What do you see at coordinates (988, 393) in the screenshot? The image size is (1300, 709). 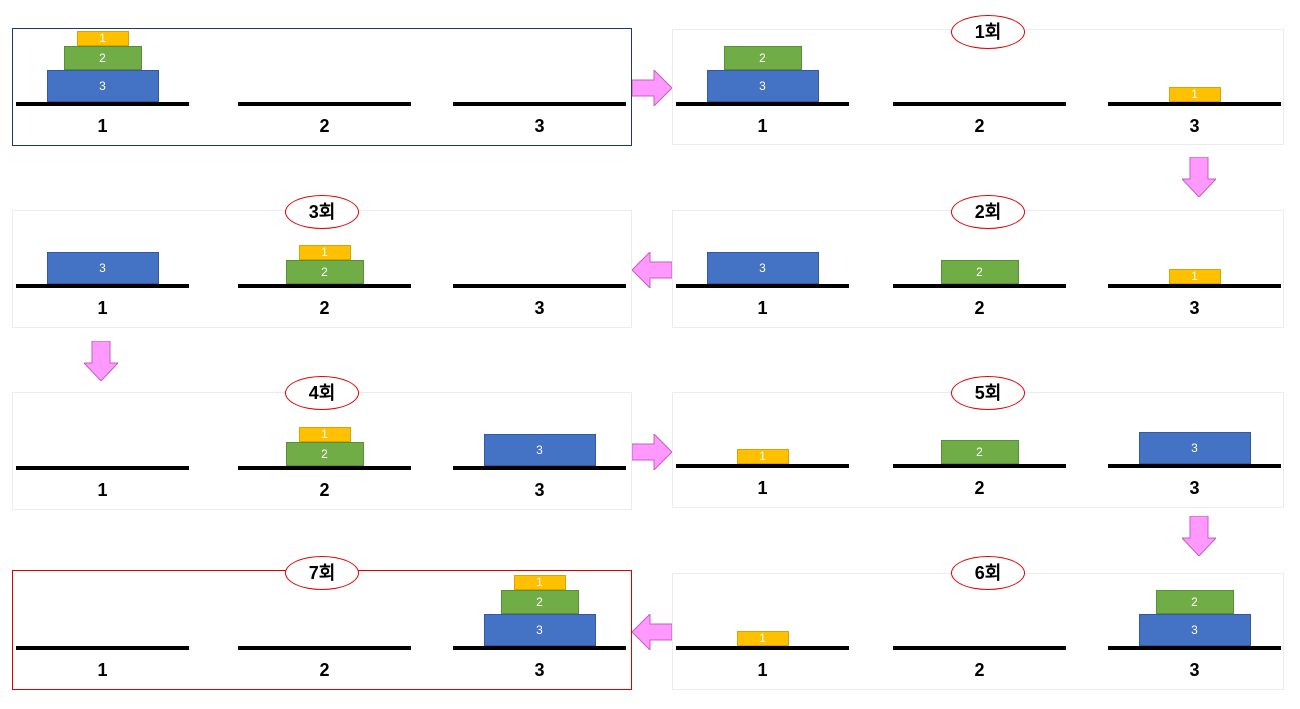 I see `step-count-badge: 5회` at bounding box center [988, 393].